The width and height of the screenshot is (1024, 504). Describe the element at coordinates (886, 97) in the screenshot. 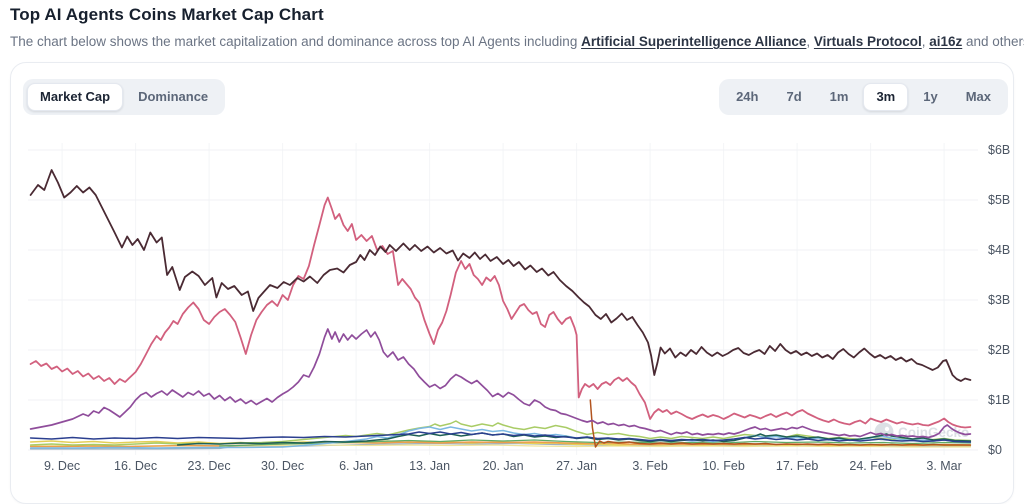

I see `range-3m: 3m` at that location.